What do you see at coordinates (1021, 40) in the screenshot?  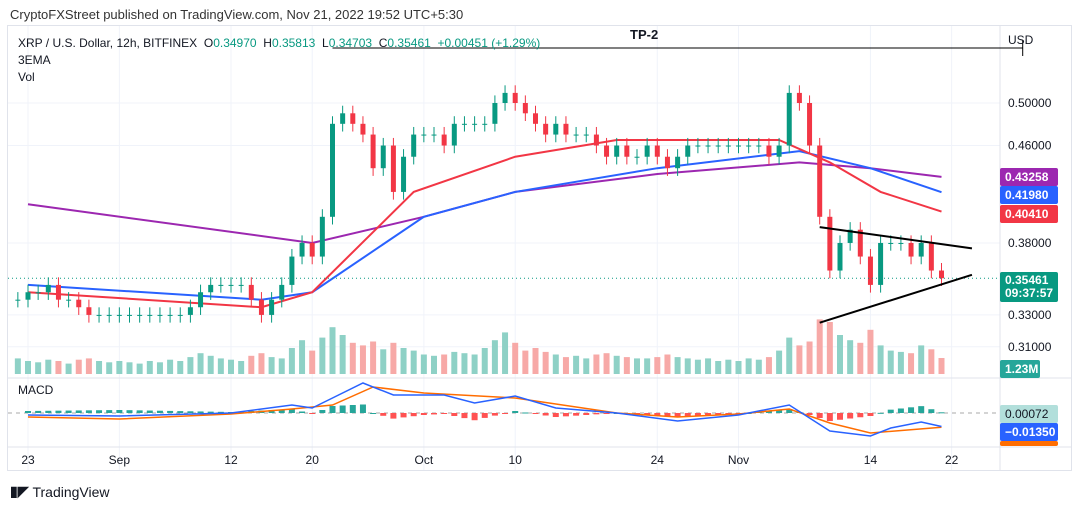 I see `currency-label: USD` at bounding box center [1021, 40].